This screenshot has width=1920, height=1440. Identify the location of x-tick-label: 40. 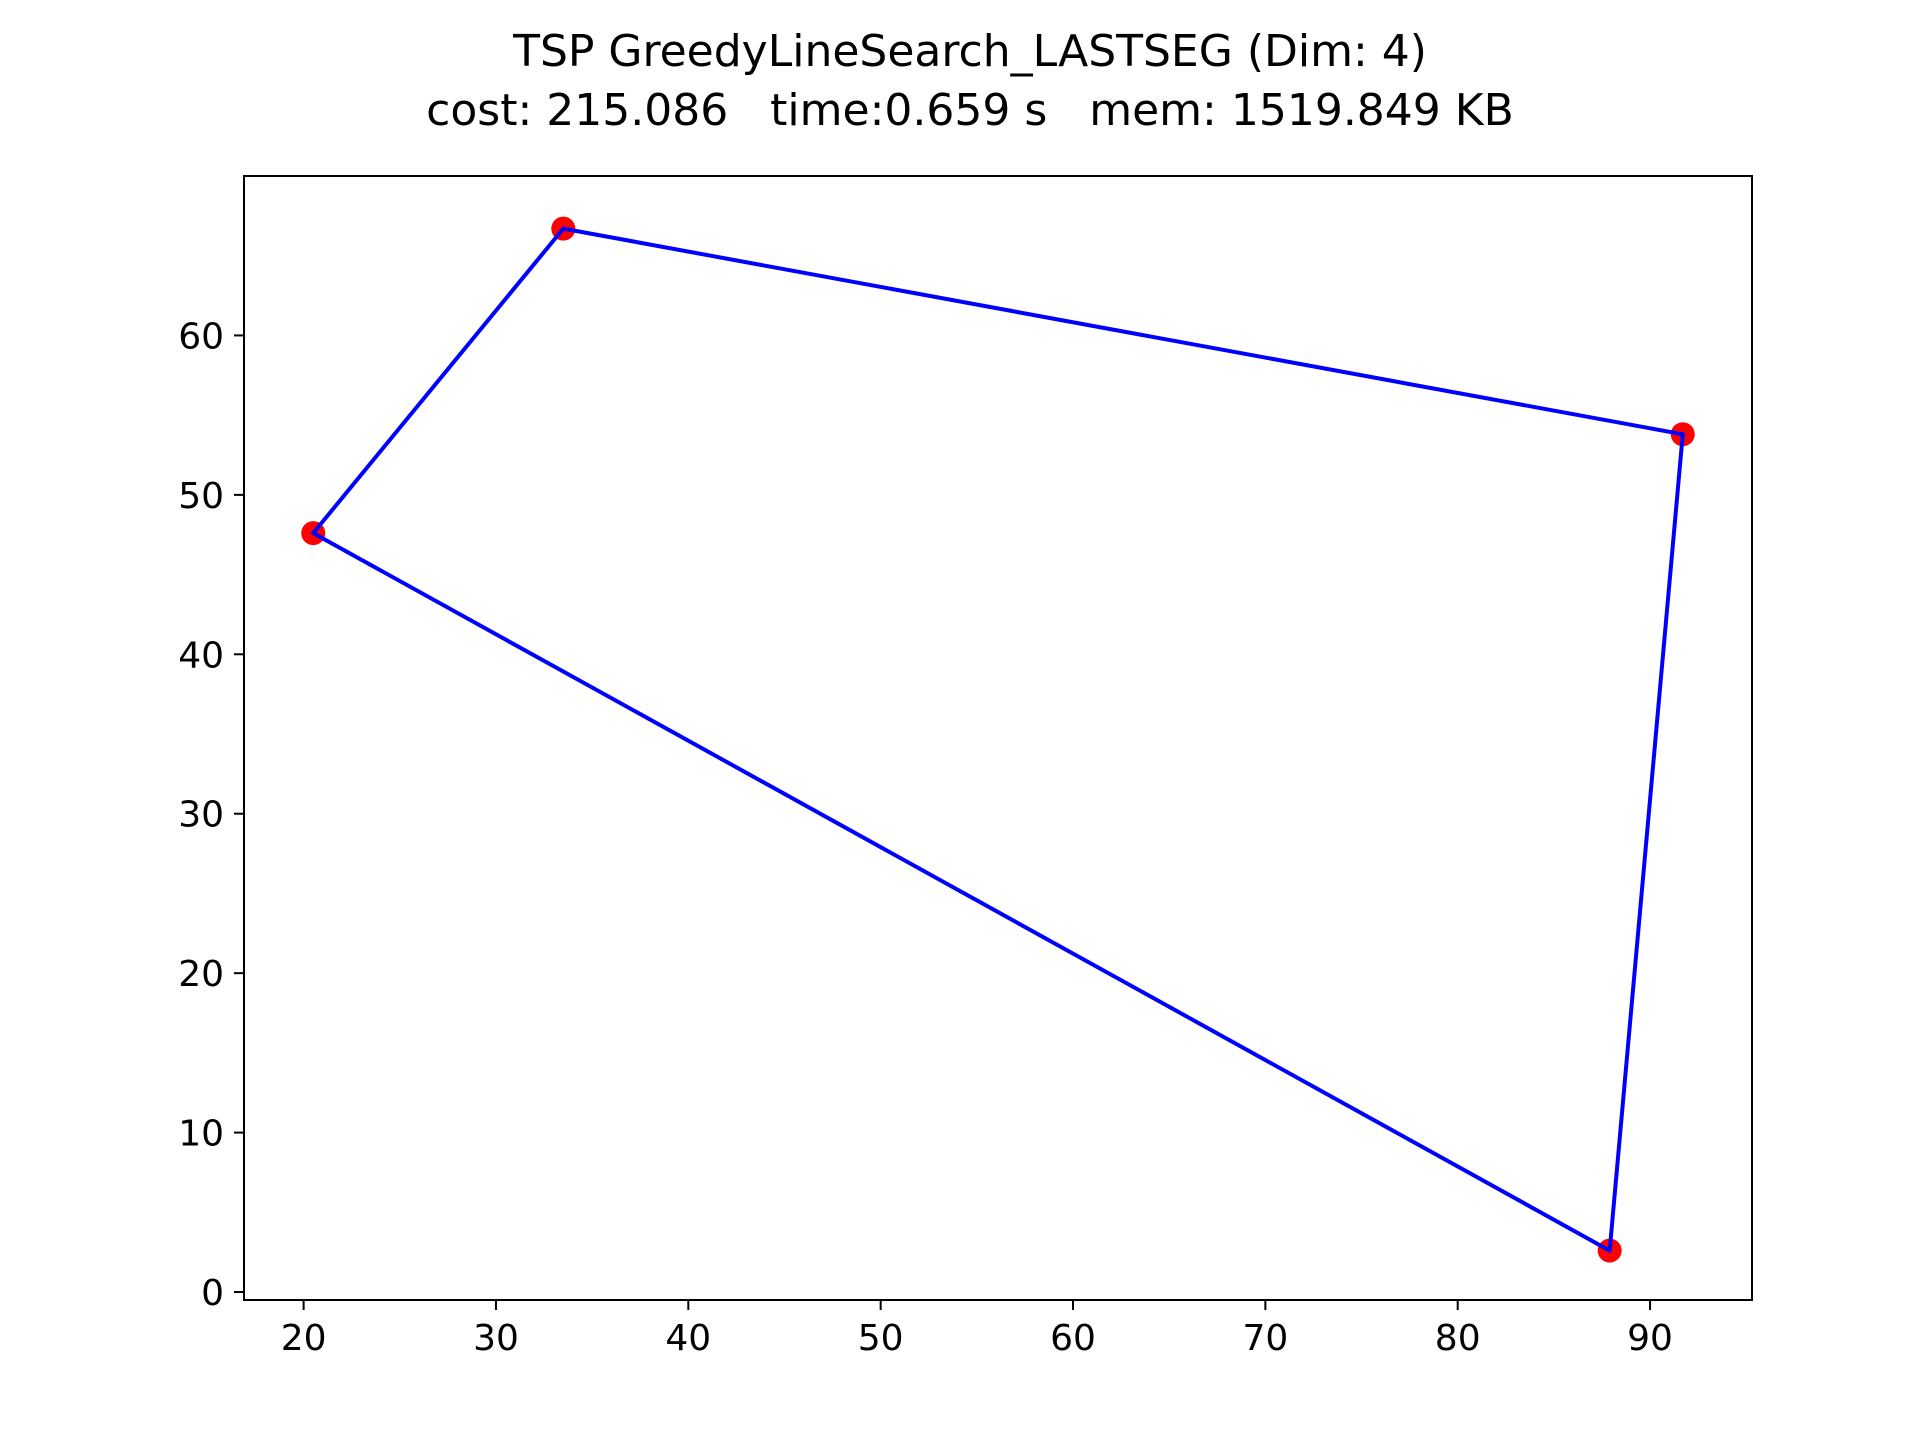
(688, 1338).